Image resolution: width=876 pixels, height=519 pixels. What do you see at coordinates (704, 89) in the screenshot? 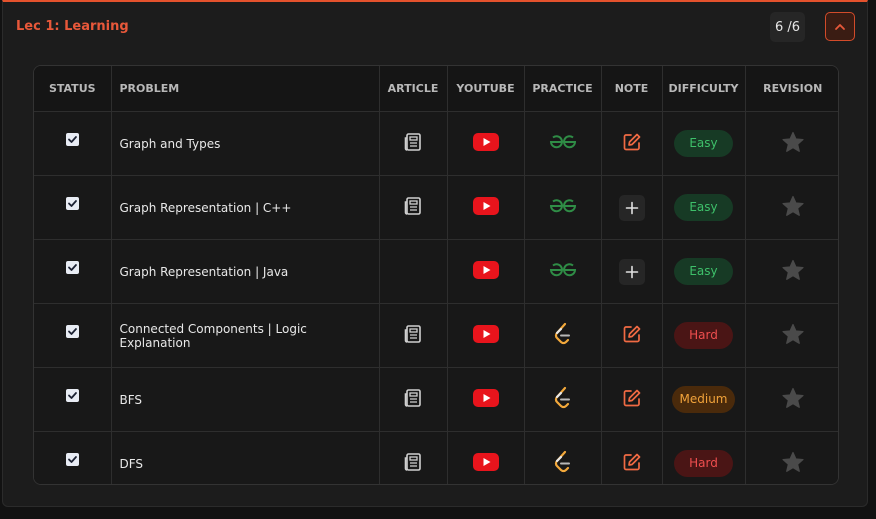
I see `col-difficulty: DIFFICULTY` at bounding box center [704, 89].